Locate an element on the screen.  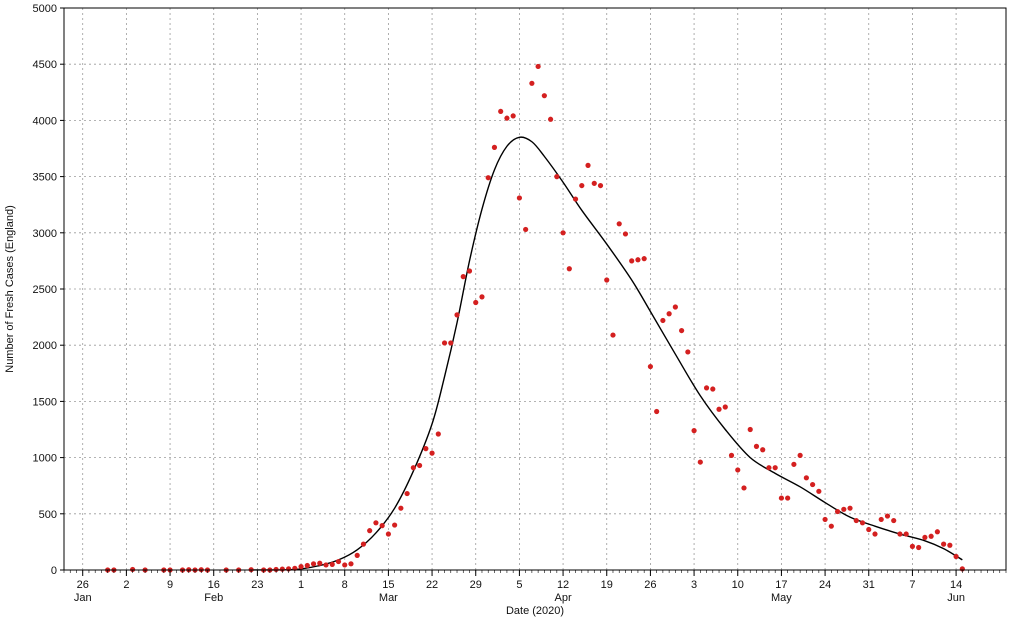
y-tick-label: 0 is located at coordinates (54, 571).